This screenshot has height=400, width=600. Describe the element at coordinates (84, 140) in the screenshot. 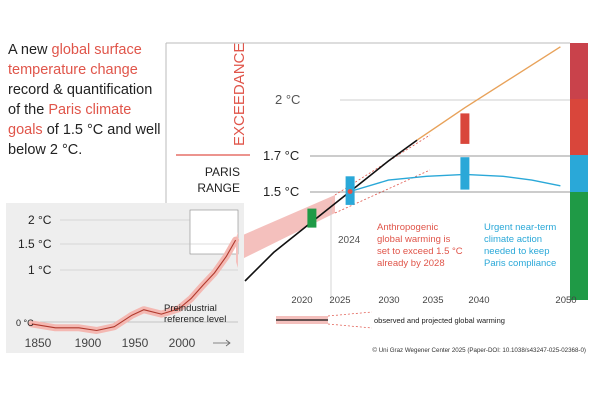

I see `headline-text-3: of 1.5 °C and well below 2 °C.` at that location.